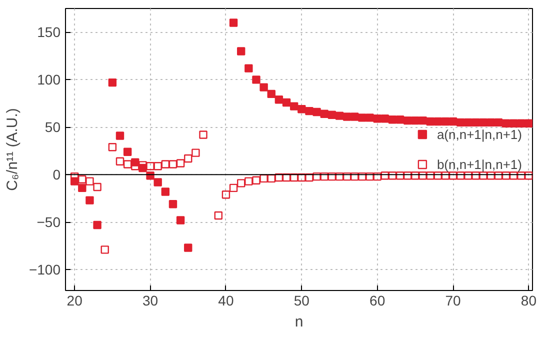  Describe the element at coordinates (299, 322) in the screenshot. I see `x-axis-title: n` at that location.